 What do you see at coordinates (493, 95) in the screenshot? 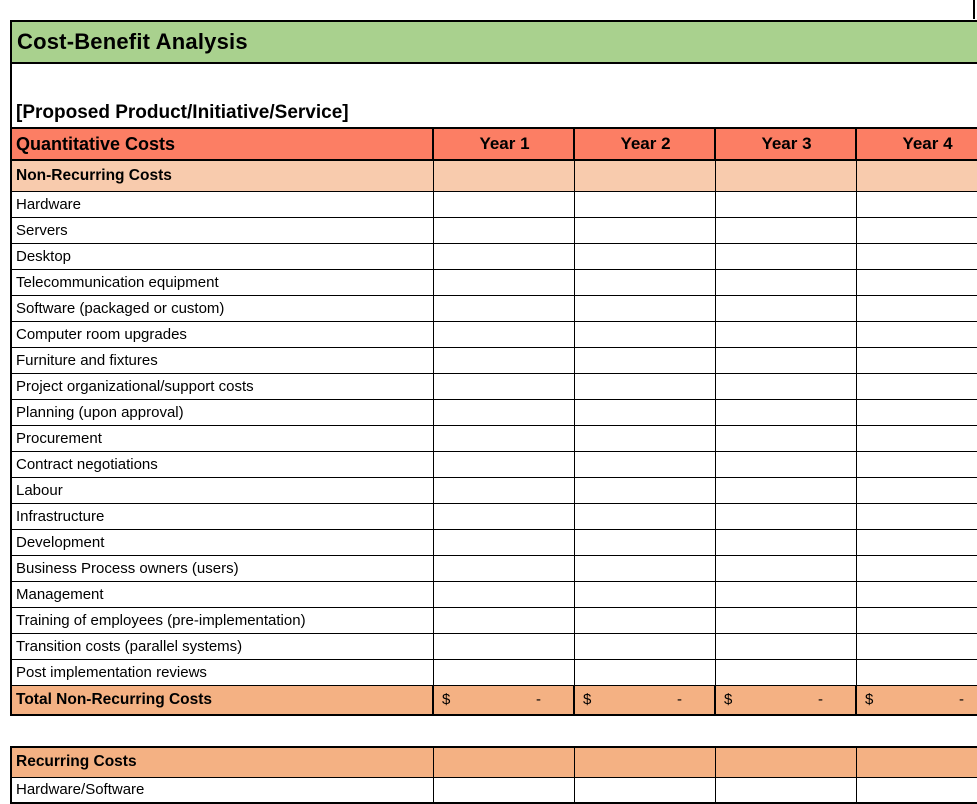
I see `proposal-name-cell: [Proposed Product/Initiative/Service]` at bounding box center [493, 95].